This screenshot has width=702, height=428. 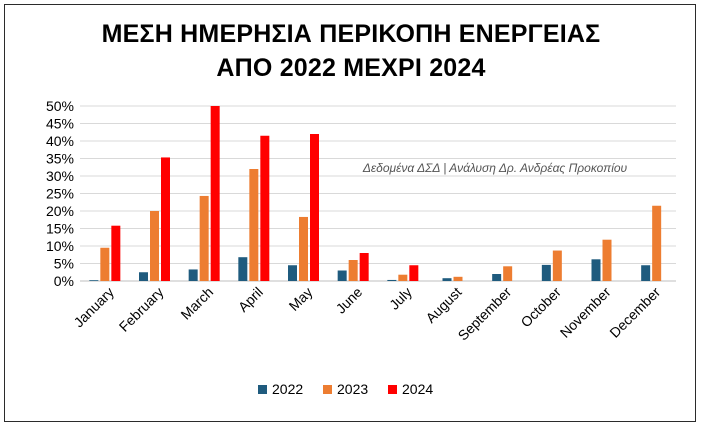 What do you see at coordinates (64, 281) in the screenshot?
I see `y-tick-label: 0%` at bounding box center [64, 281].